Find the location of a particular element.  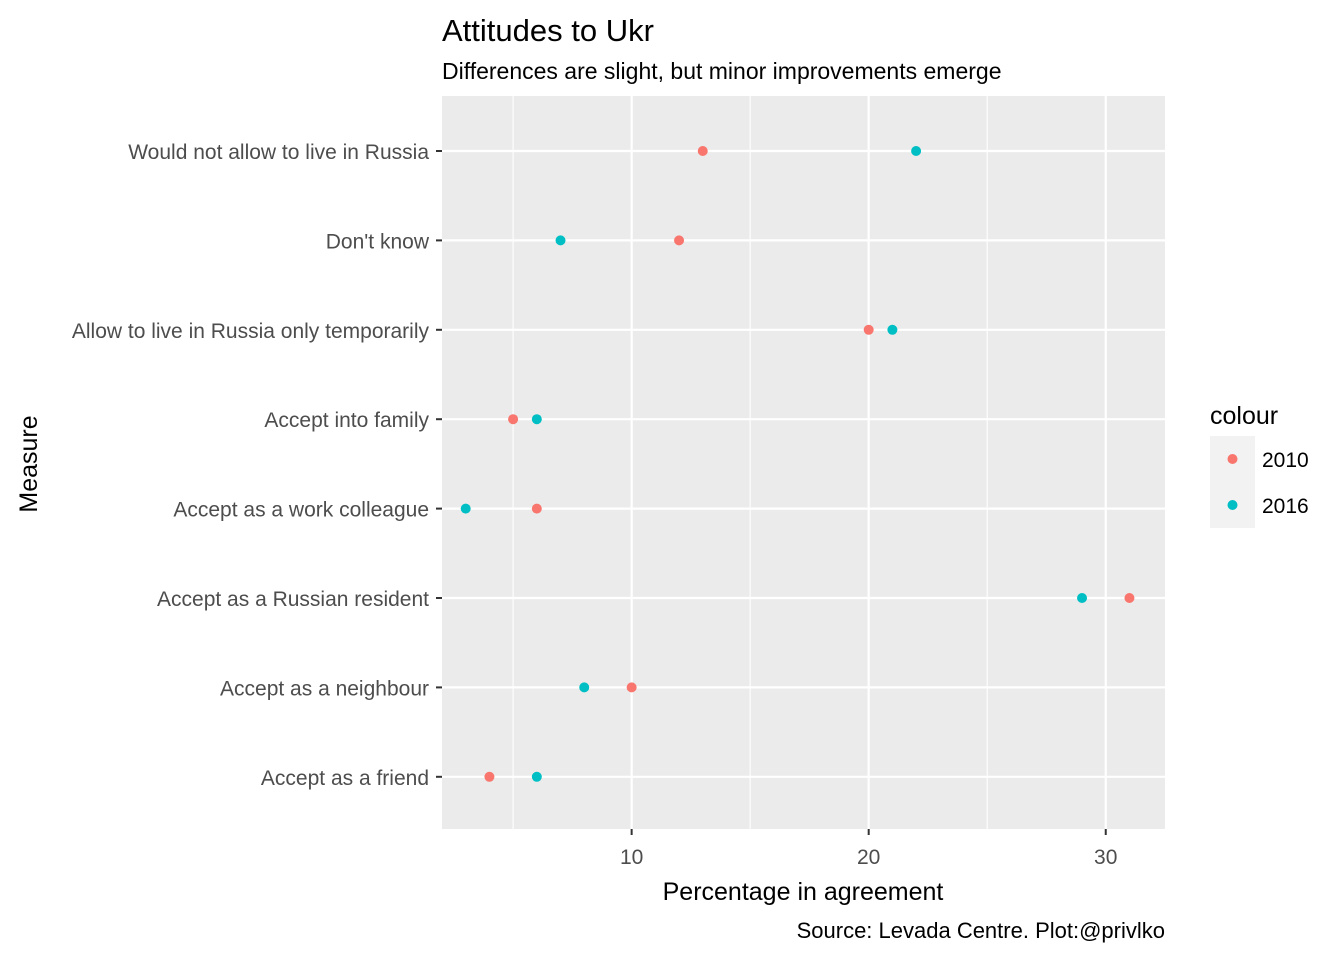

x-tick-label: 30 is located at coordinates (1105, 857).